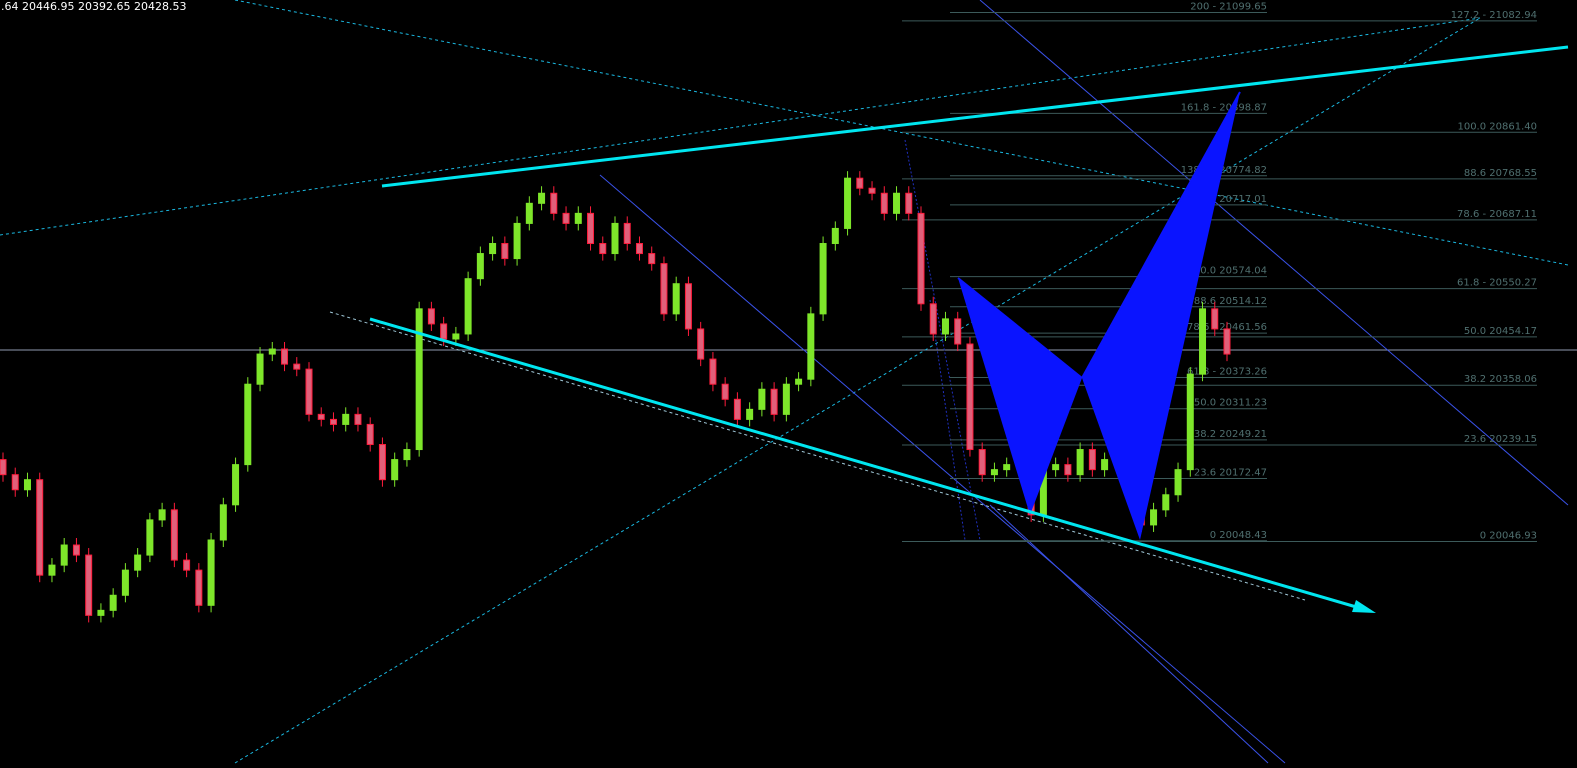 The image size is (1577, 768). Describe the element at coordinates (93, 6) in the screenshot. I see `ohlc-readout: 2.64 20446.95 20392.65 20428.53` at that location.